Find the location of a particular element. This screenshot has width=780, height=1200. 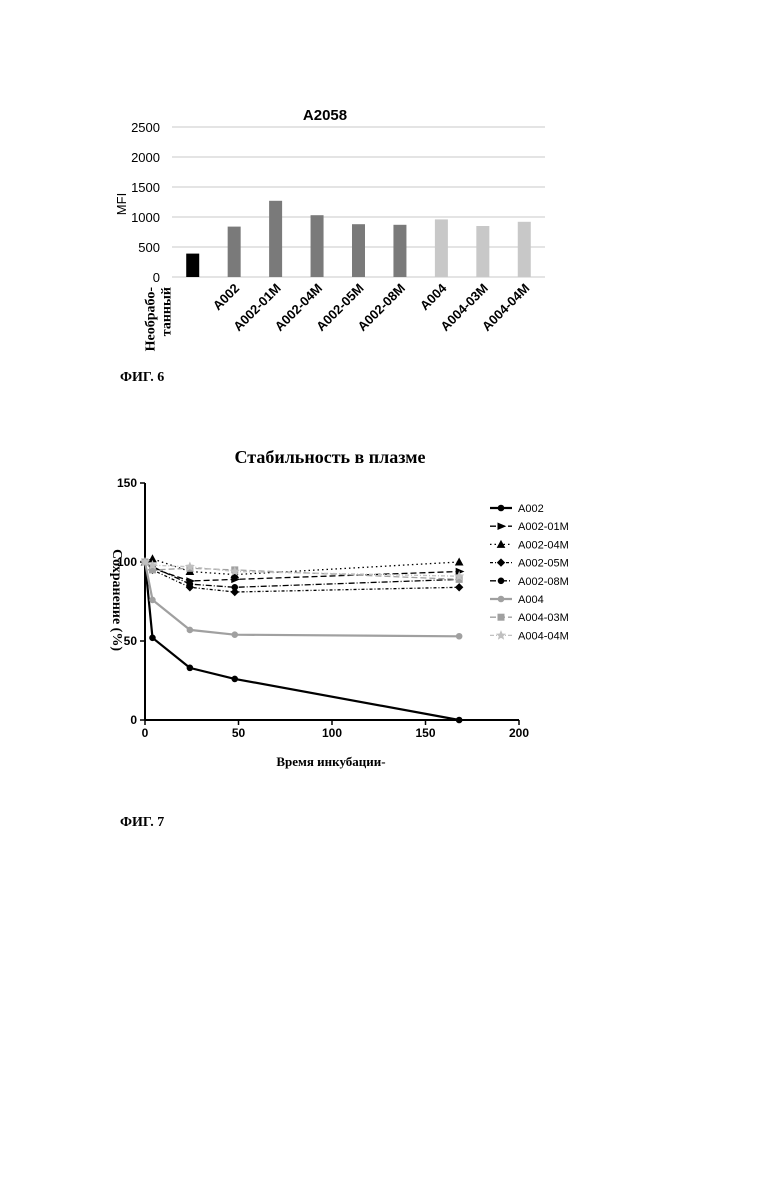

x-tick-label: 150 is located at coordinates (425, 733).